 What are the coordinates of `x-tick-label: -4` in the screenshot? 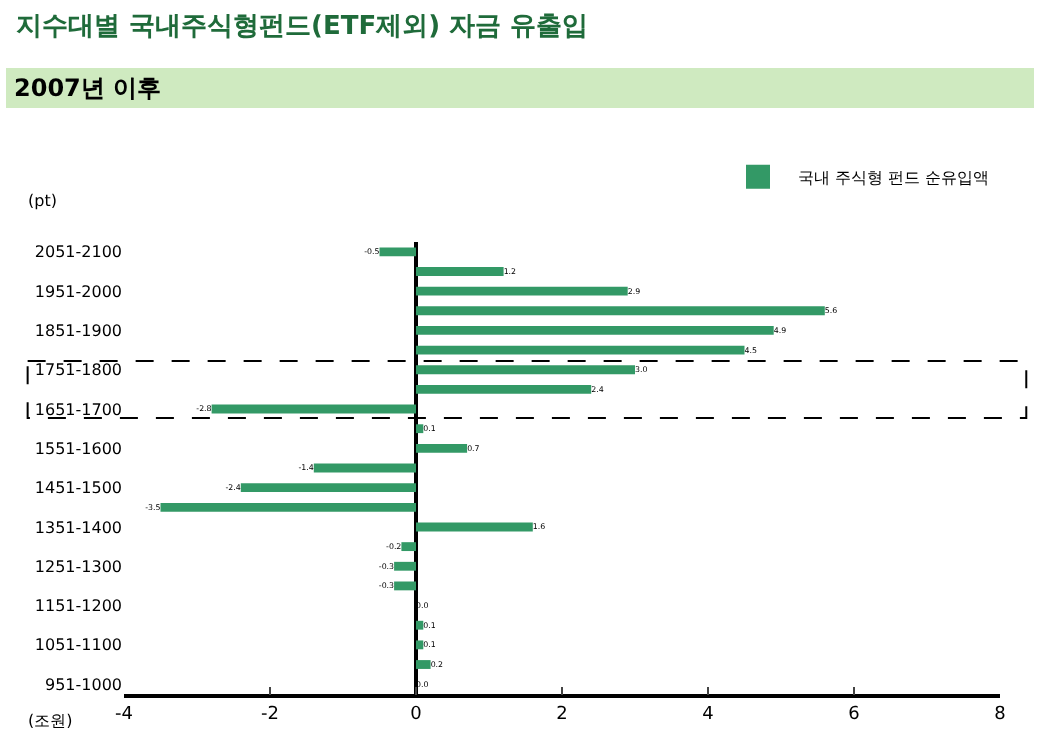 It's located at (124, 715).